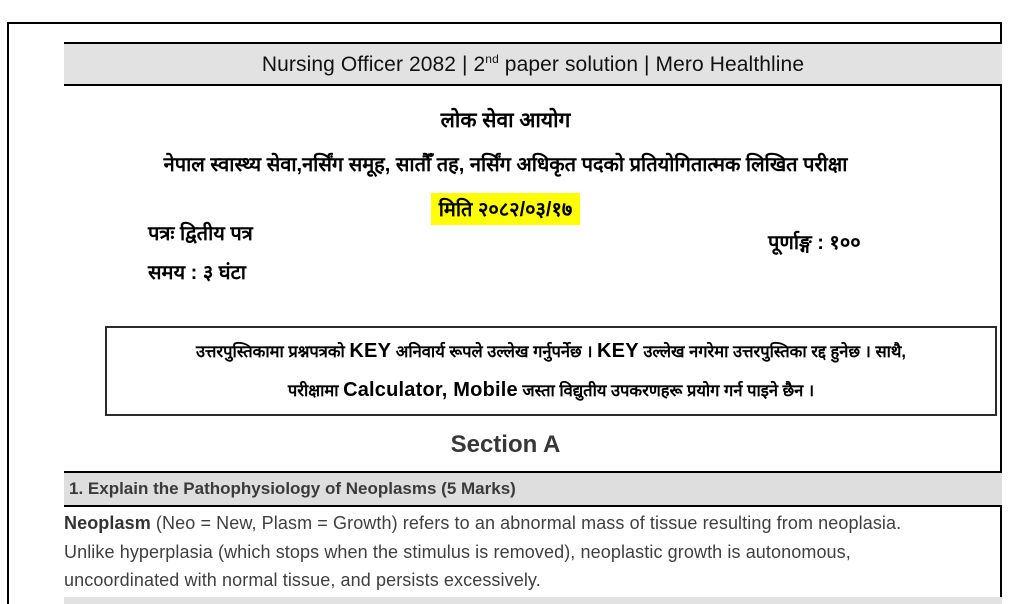  What do you see at coordinates (272, 352) in the screenshot?
I see `instruction-l1-seg1: उत्तरपुस्तिकामा प्रश्नपत्रको` at bounding box center [272, 352].